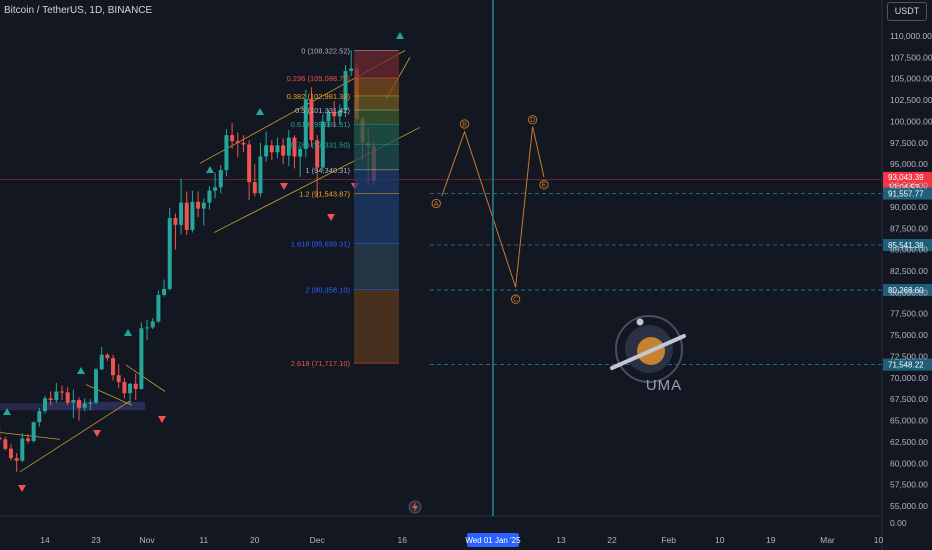 Image resolution: width=932 pixels, height=550 pixels. I want to click on crosshair-date-badge, so click(492, 540).